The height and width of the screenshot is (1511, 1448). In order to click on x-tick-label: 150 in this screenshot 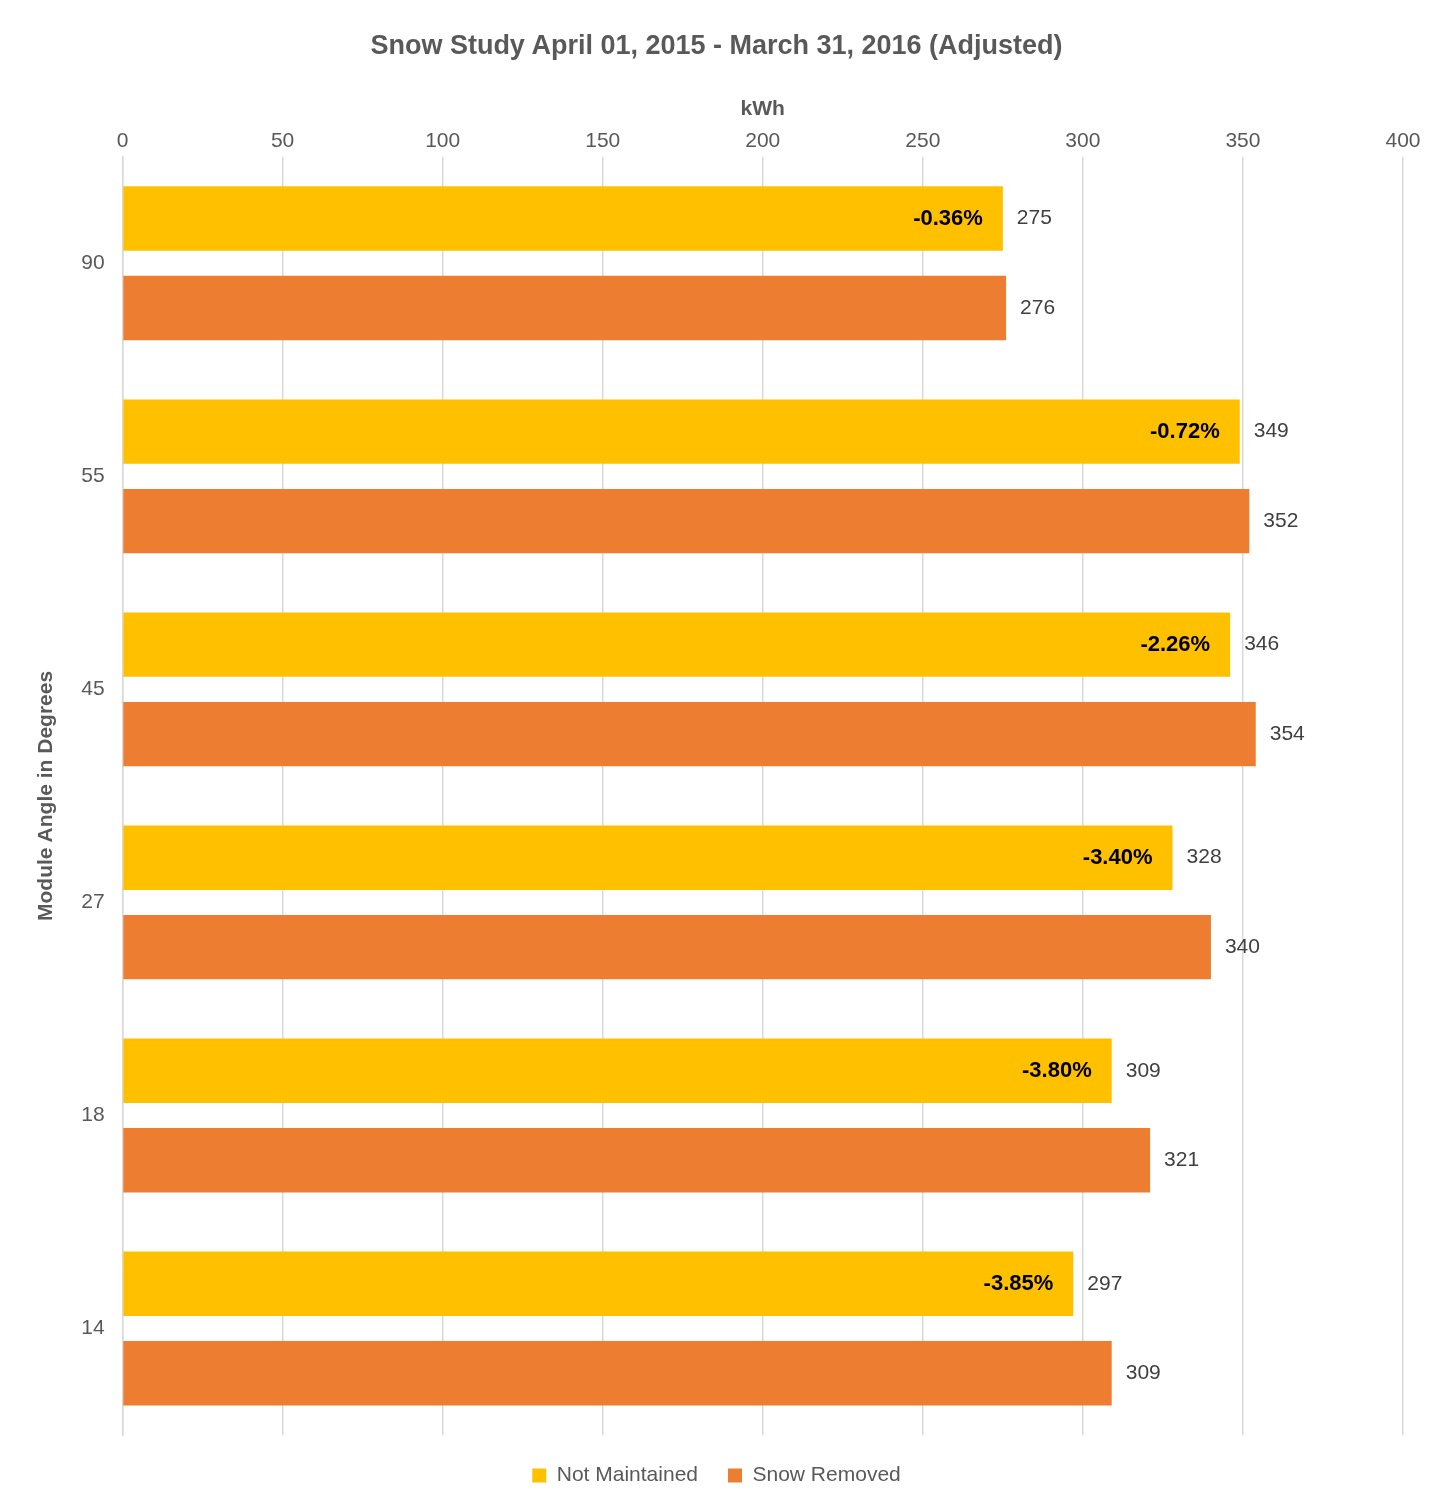, I will do `click(603, 139)`.